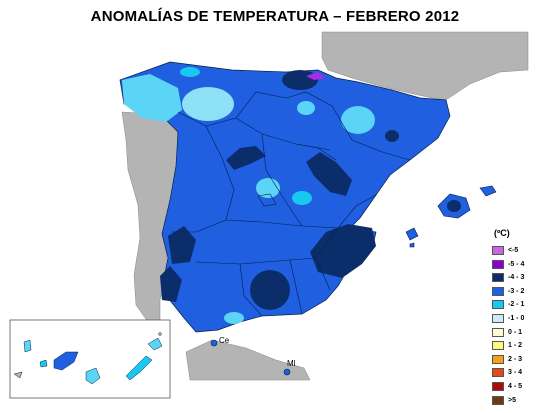 The image size is (550, 413). I want to click on asturias-light-patch, so click(190, 72).